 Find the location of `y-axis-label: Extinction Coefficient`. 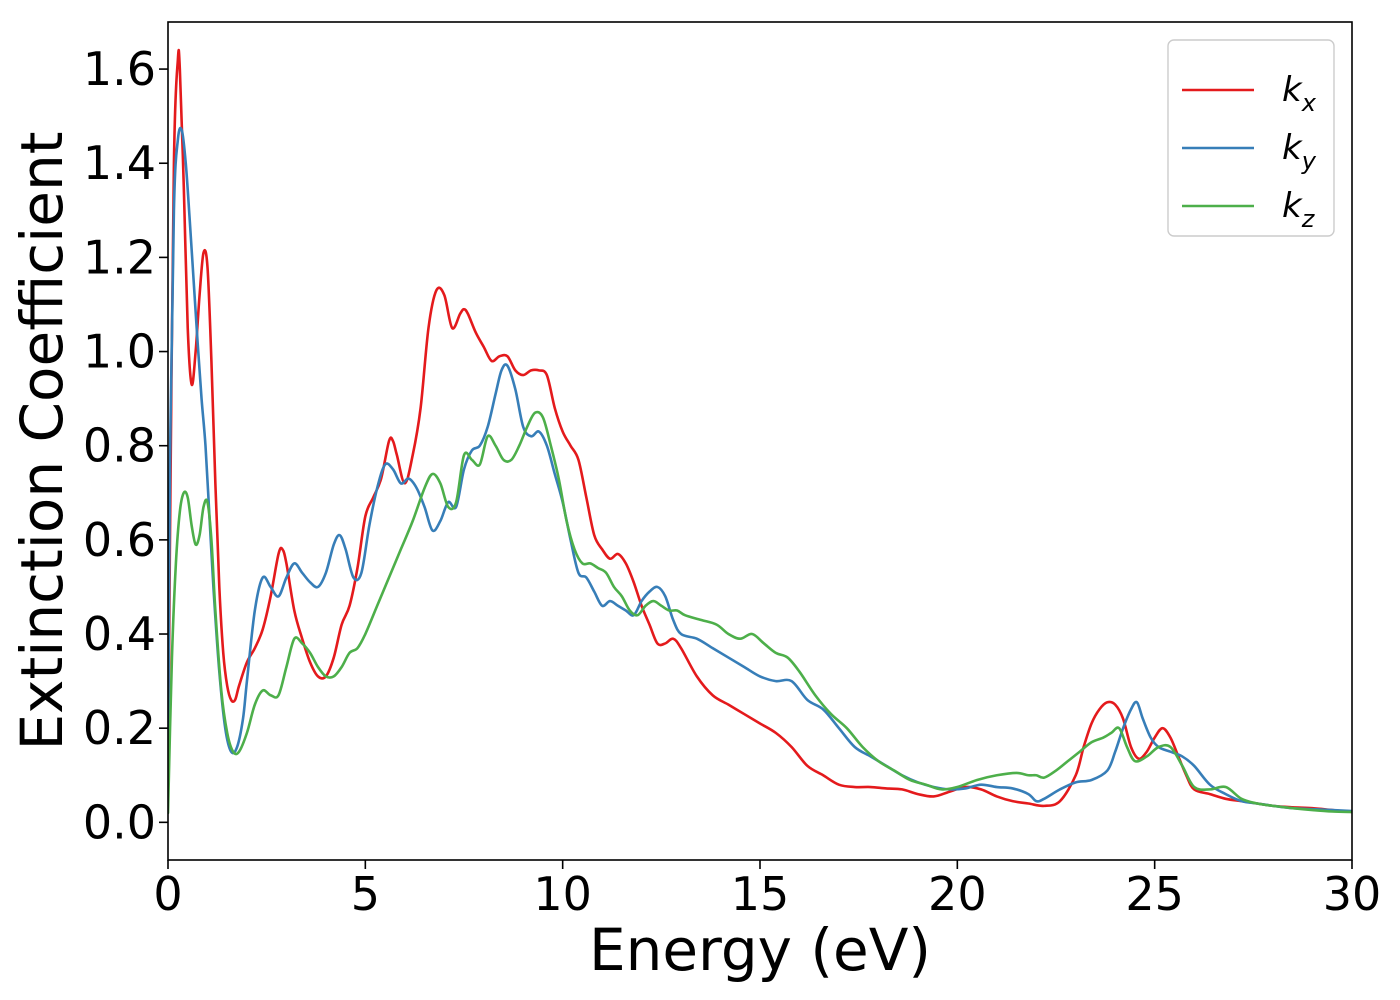

y-axis-label: Extinction Coefficient is located at coordinates (42, 441).